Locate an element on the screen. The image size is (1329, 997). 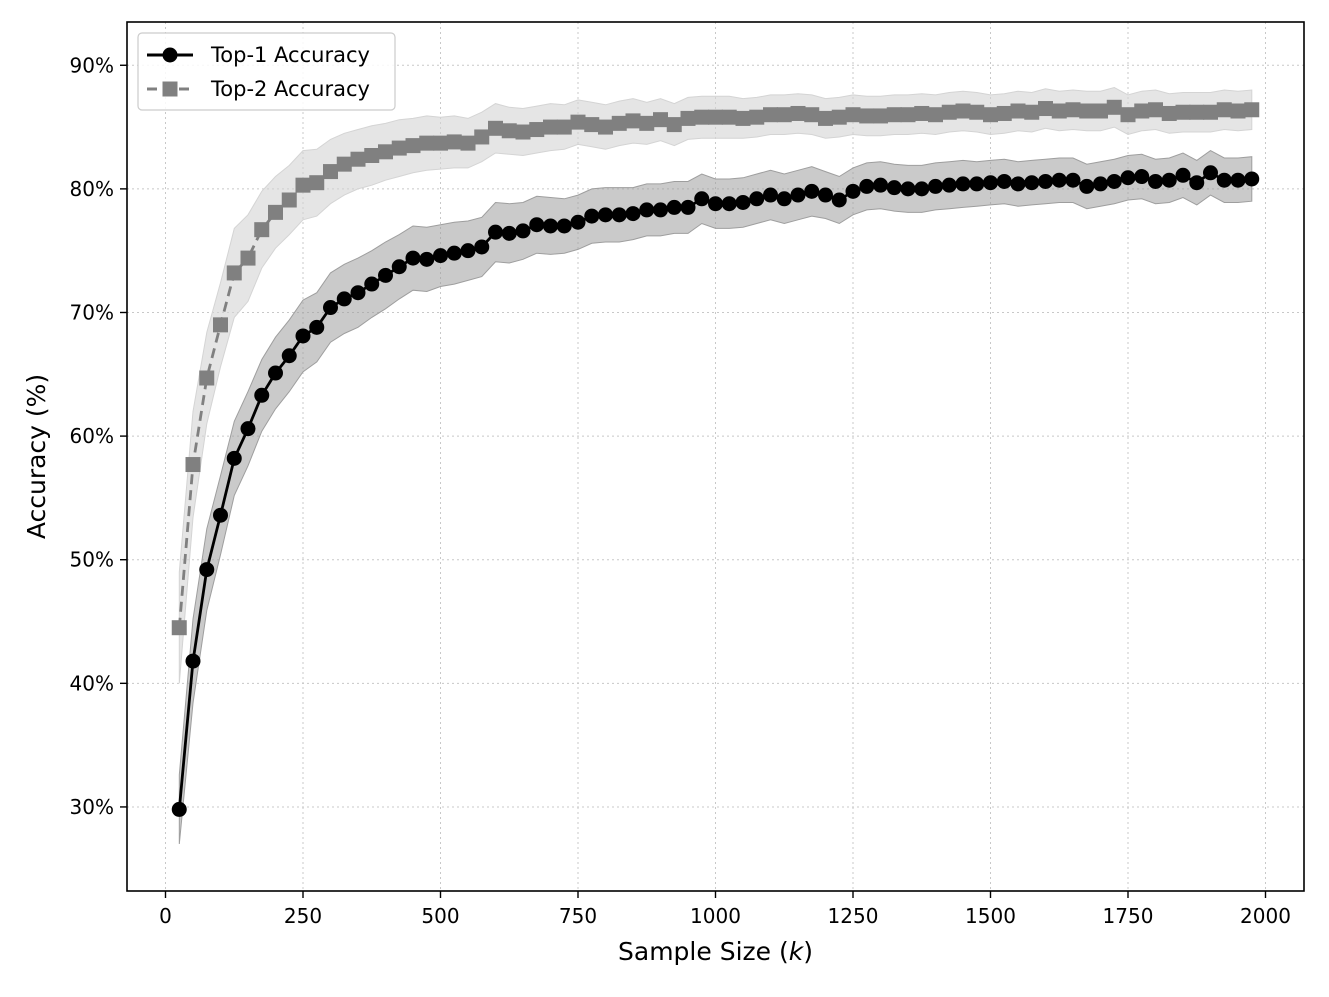
legend-top2-marker is located at coordinates (170, 89).